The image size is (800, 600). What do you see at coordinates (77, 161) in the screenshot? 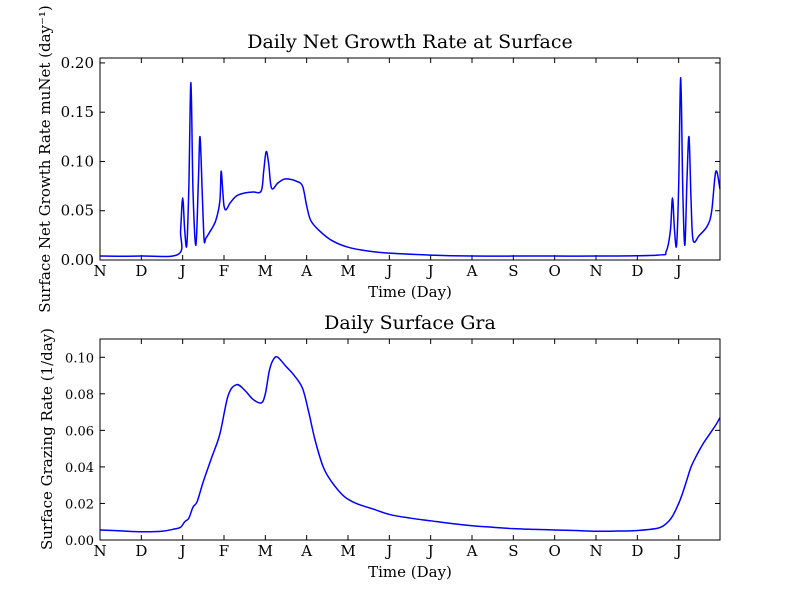
I see `growth-y-tick-label: 0.10` at bounding box center [77, 161].